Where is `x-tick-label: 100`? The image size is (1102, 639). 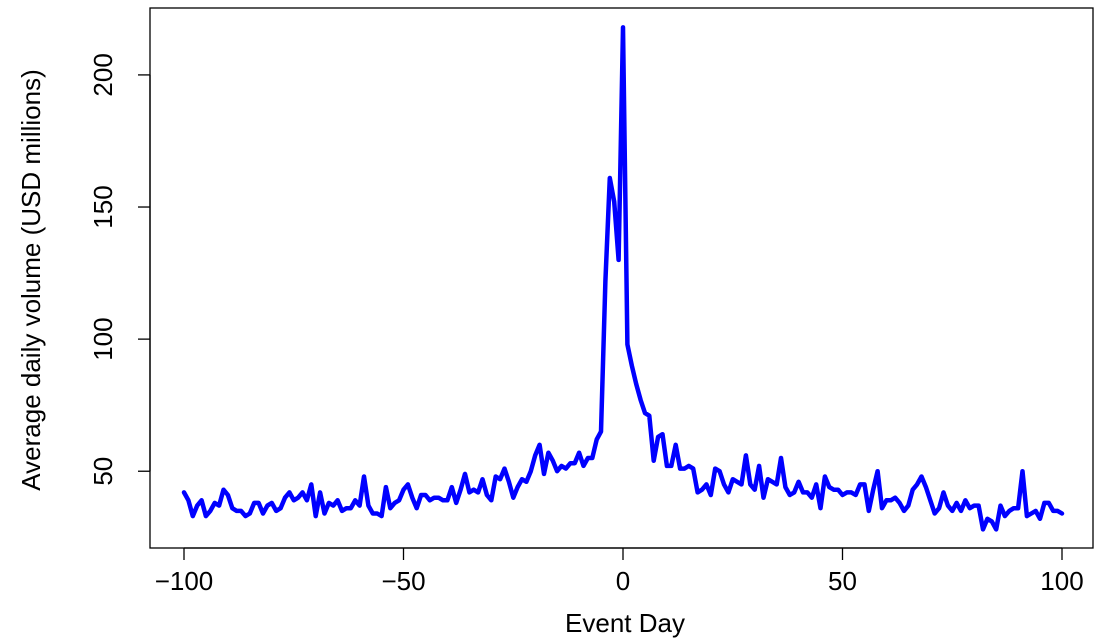
x-tick-label: 100 is located at coordinates (1061, 581).